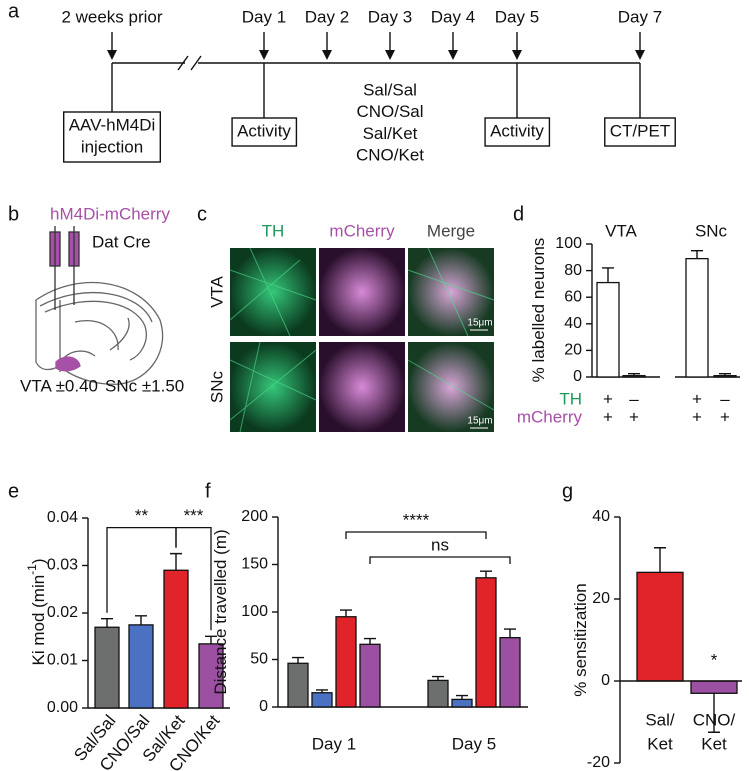 Image resolution: width=749 pixels, height=771 pixels. I want to click on significance-label: *, so click(714, 659).